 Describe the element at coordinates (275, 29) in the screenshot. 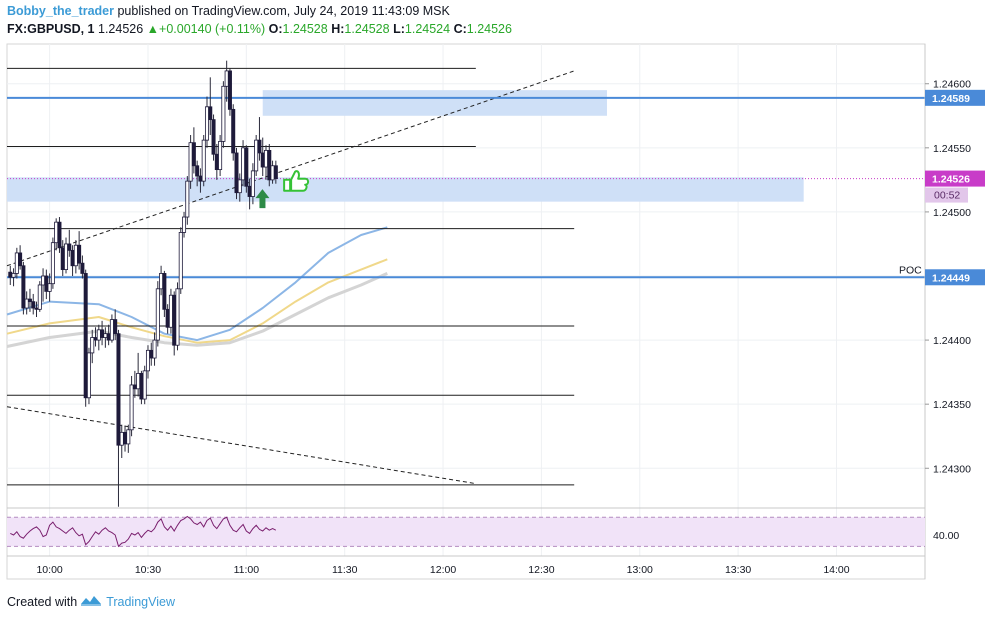

I see `open-label: O:` at that location.